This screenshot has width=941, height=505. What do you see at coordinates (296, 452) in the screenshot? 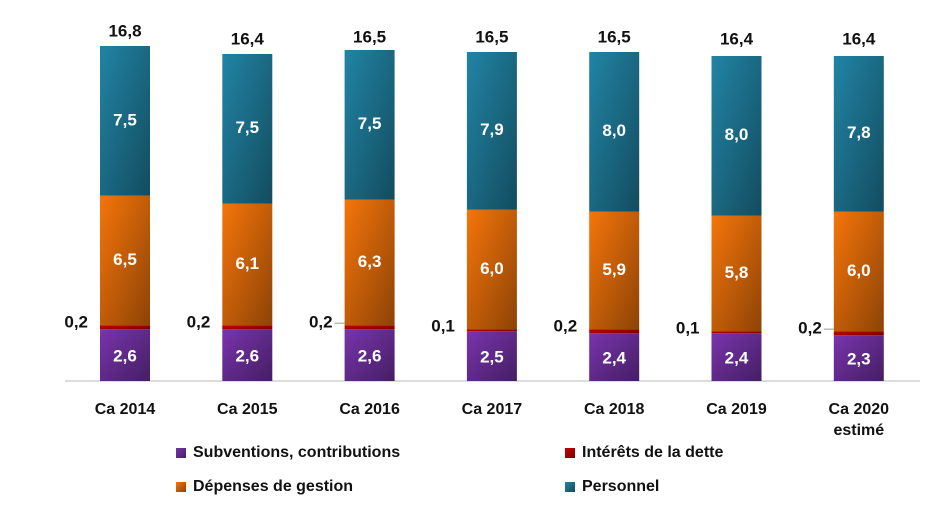
I see `legend-label-subventions-contributions: Subventions, contributions` at bounding box center [296, 452].